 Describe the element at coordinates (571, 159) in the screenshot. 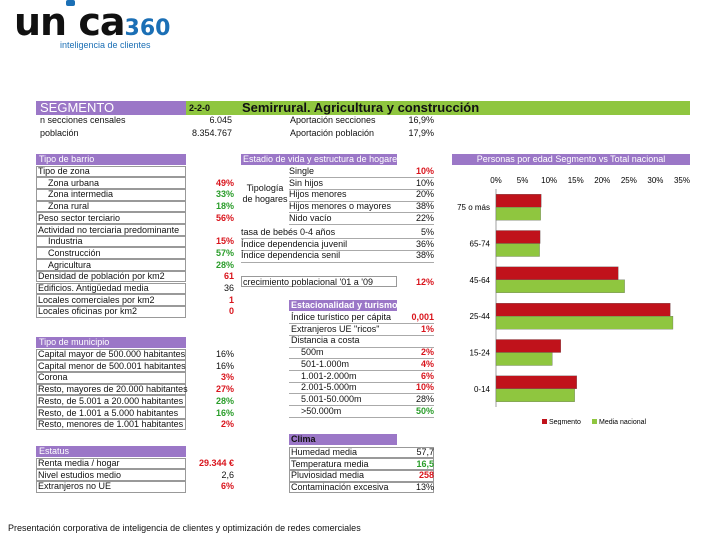

I see `chart-header-band` at that location.